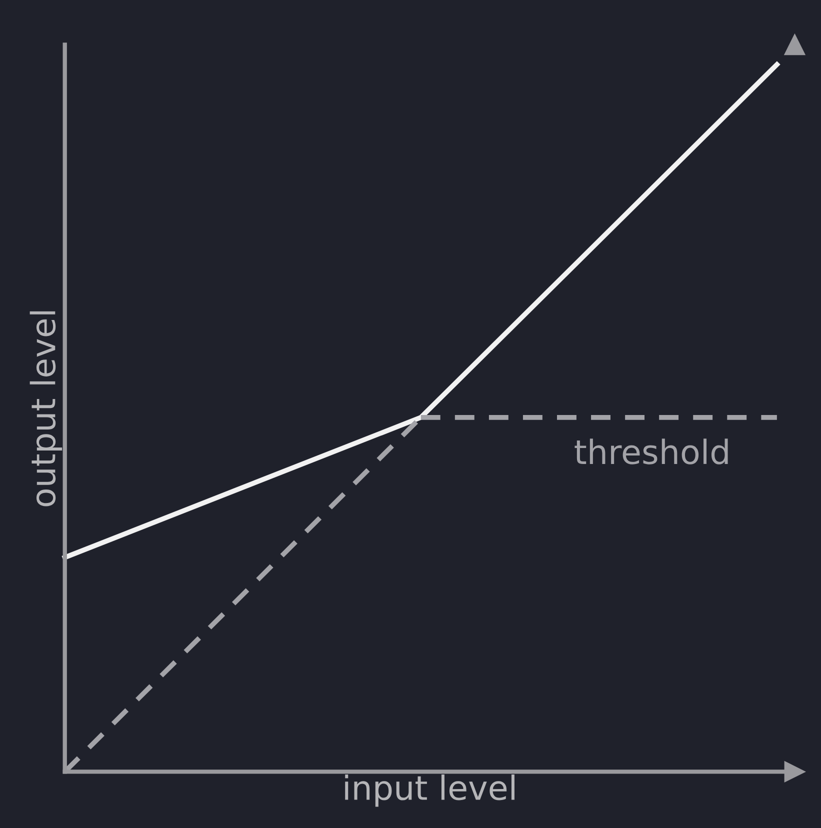 This screenshot has height=828, width=821. I want to click on x-axis-title: input level, so click(429, 790).